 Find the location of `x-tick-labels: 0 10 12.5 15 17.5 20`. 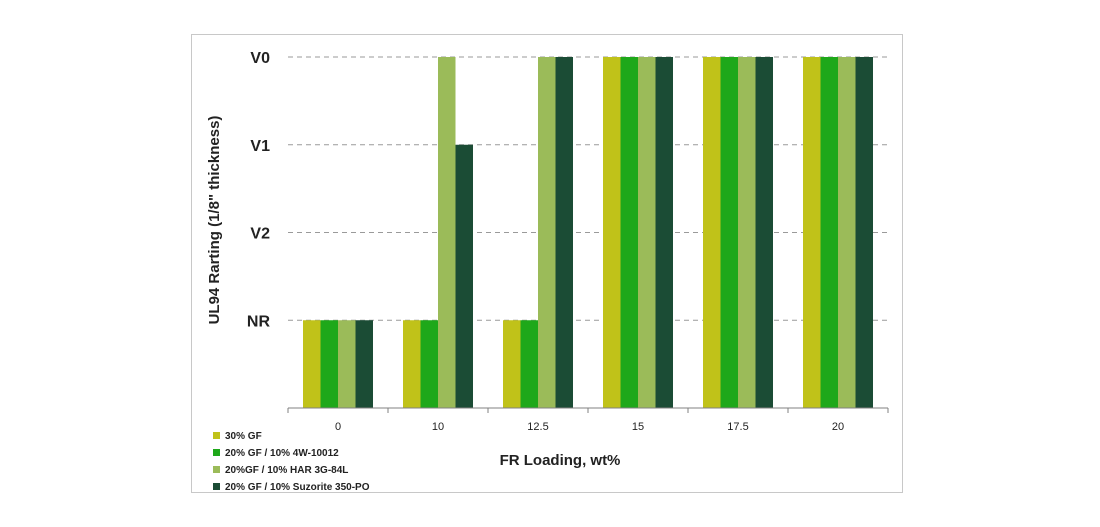

x-tick-labels: 0 10 12.5 15 17.5 20 is located at coordinates (589, 427).